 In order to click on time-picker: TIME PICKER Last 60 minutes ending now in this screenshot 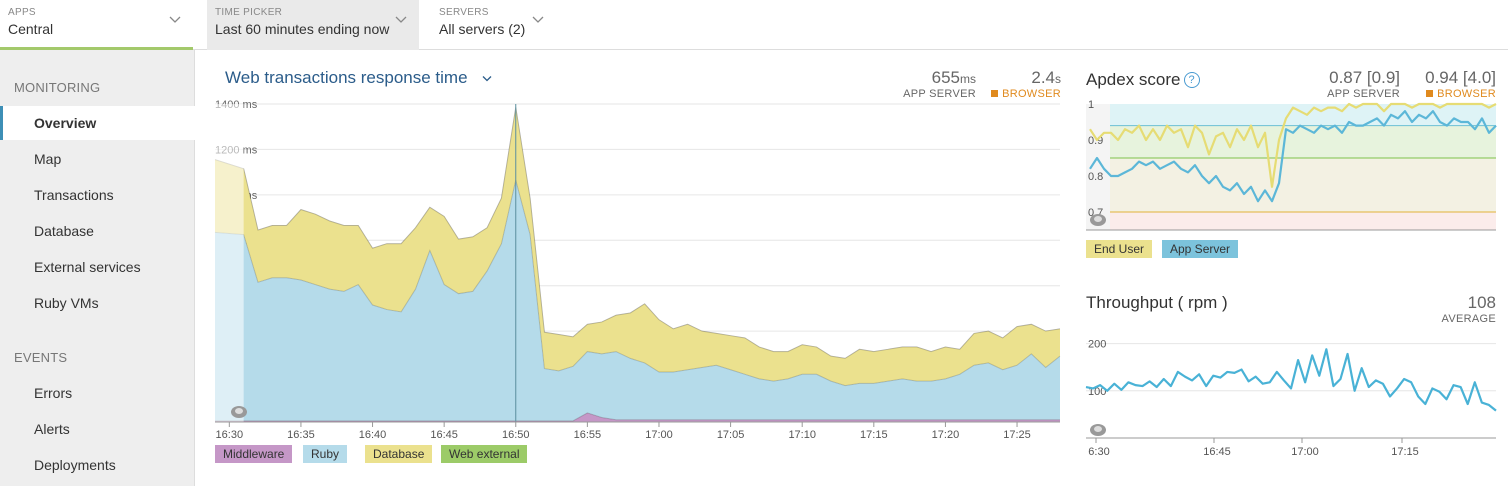, I will do `click(313, 25)`.